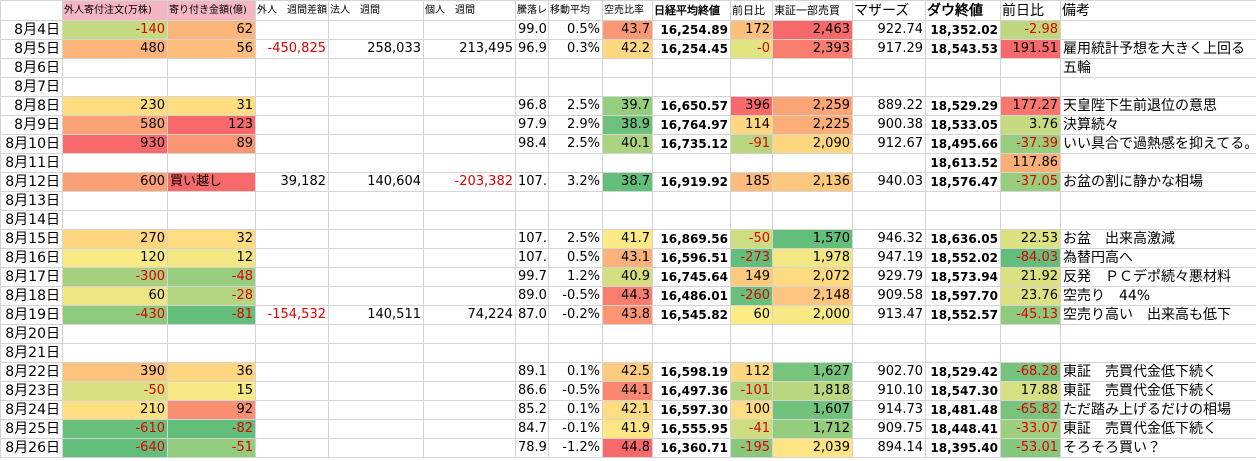 The height and width of the screenshot is (461, 1256). Describe the element at coordinates (812, 391) in the screenshot. I see `value-cell: 1,818` at that location.